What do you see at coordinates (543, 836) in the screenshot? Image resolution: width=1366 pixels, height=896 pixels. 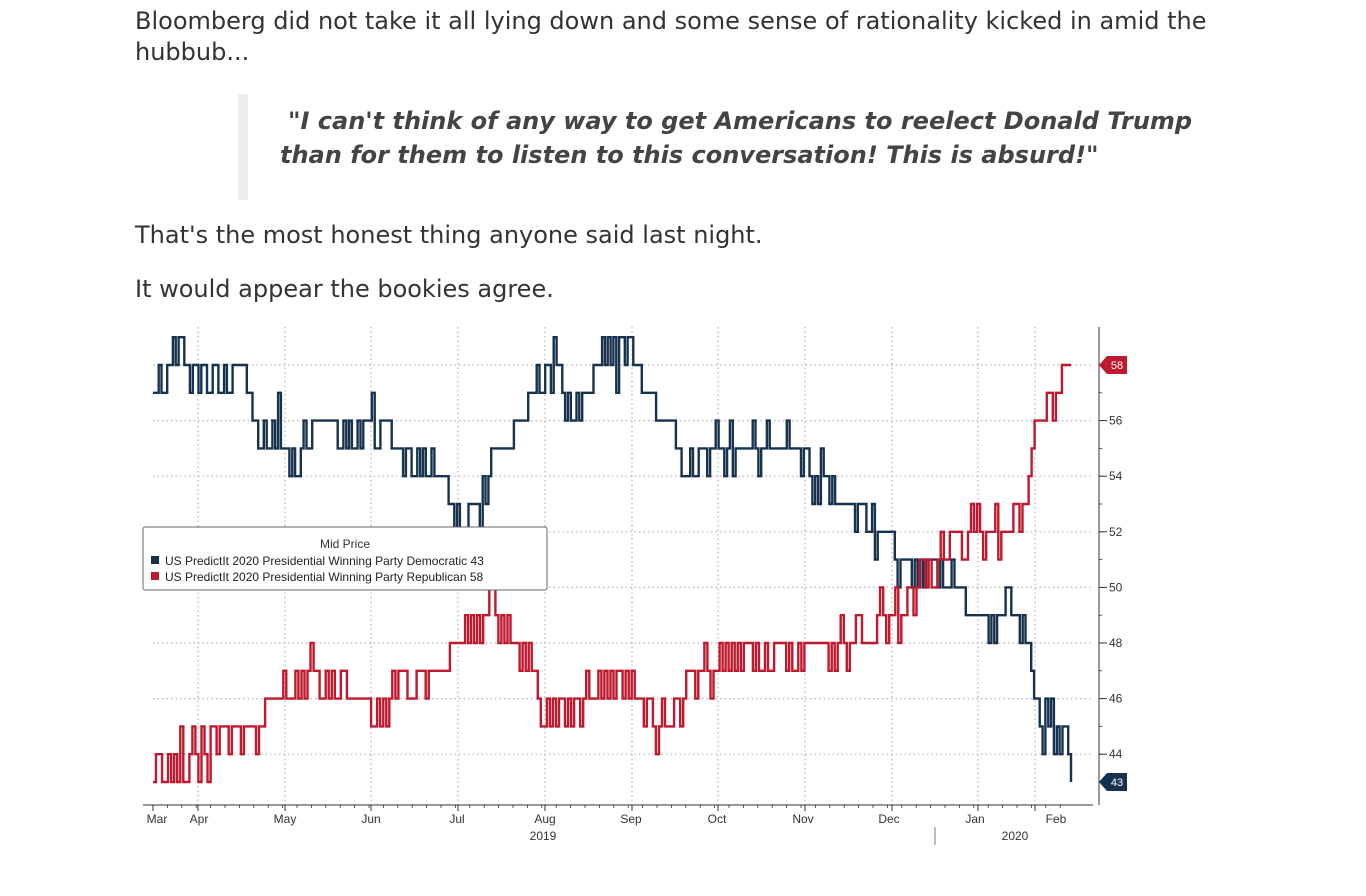 I see `x-year-label: 2019` at bounding box center [543, 836].